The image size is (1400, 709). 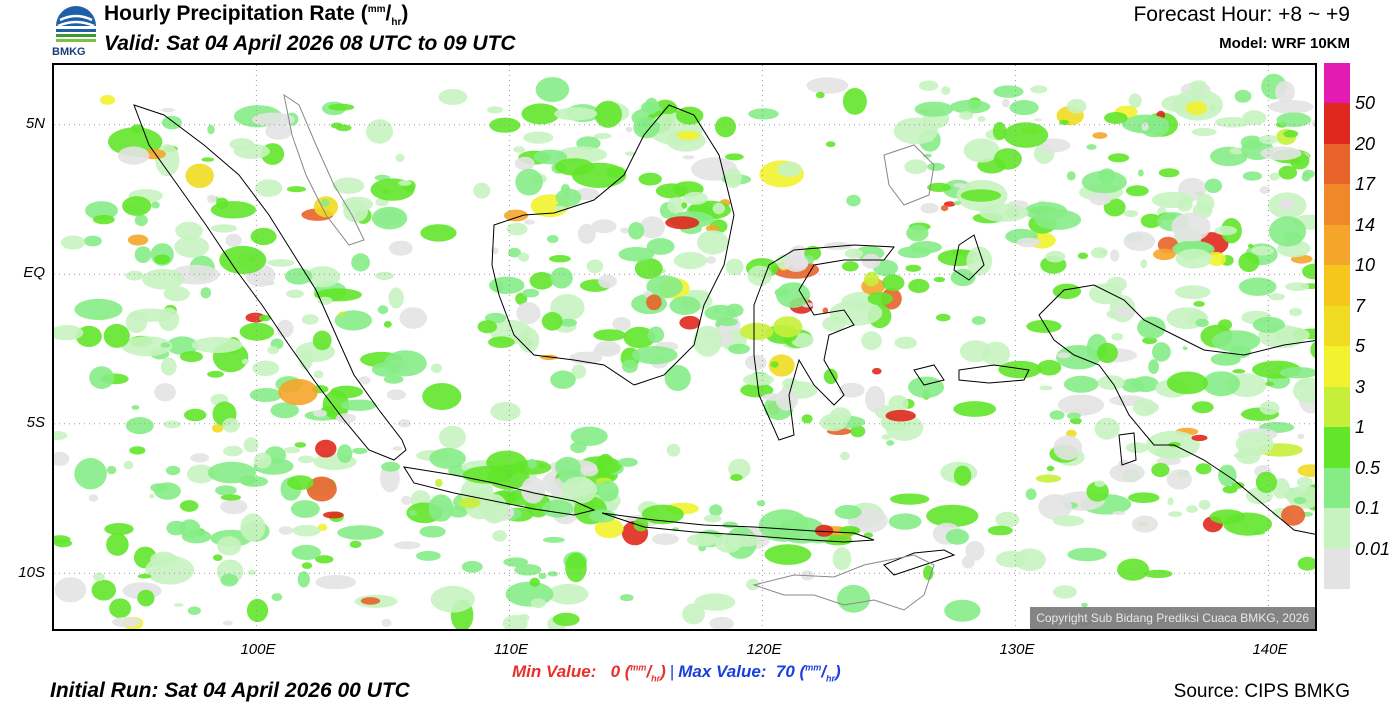 I want to click on coast-nusa-tenggara, so click(x=738, y=527).